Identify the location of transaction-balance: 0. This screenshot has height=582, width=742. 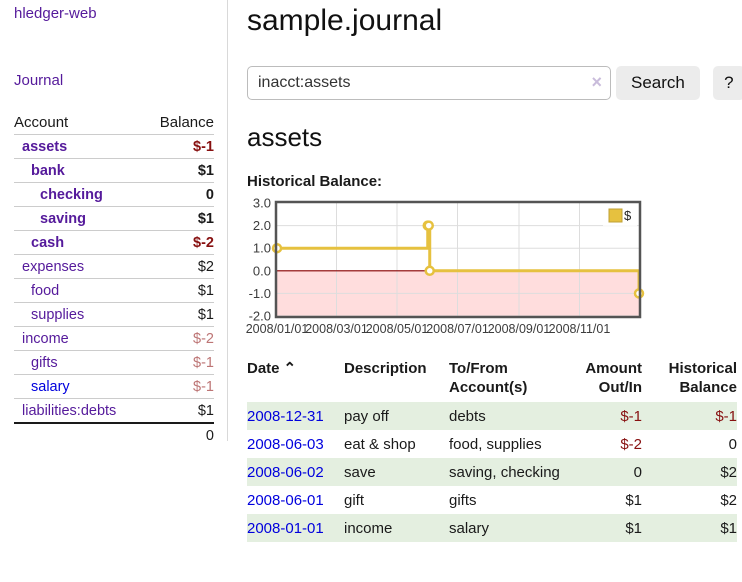
(732, 444).